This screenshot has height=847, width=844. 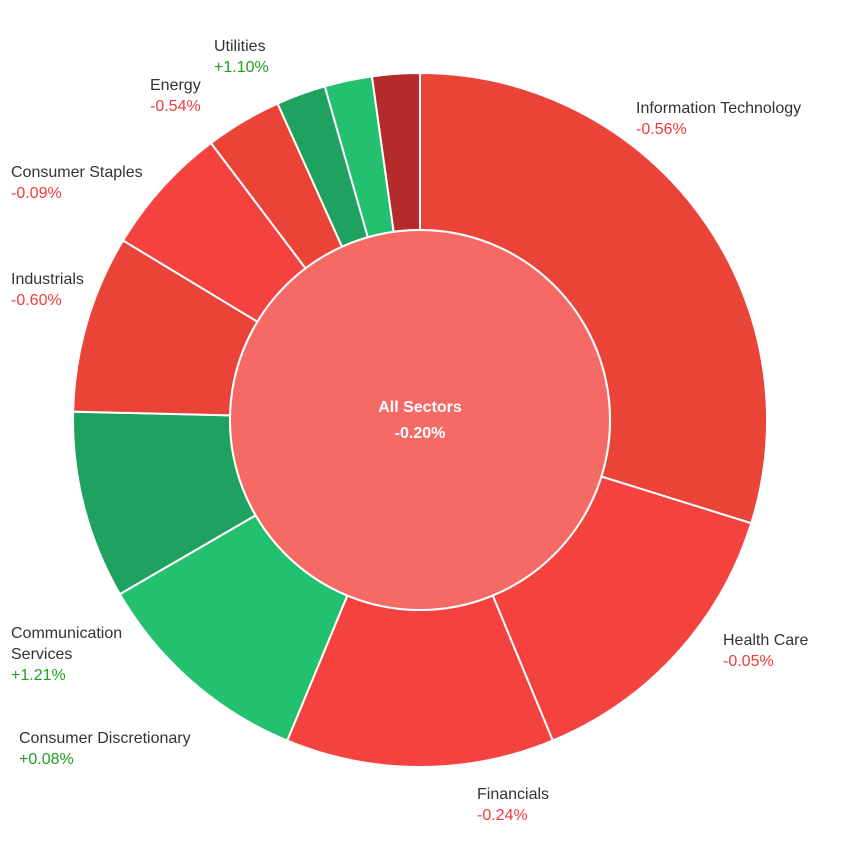 What do you see at coordinates (36, 193) in the screenshot?
I see `segment-change: -0.09%` at bounding box center [36, 193].